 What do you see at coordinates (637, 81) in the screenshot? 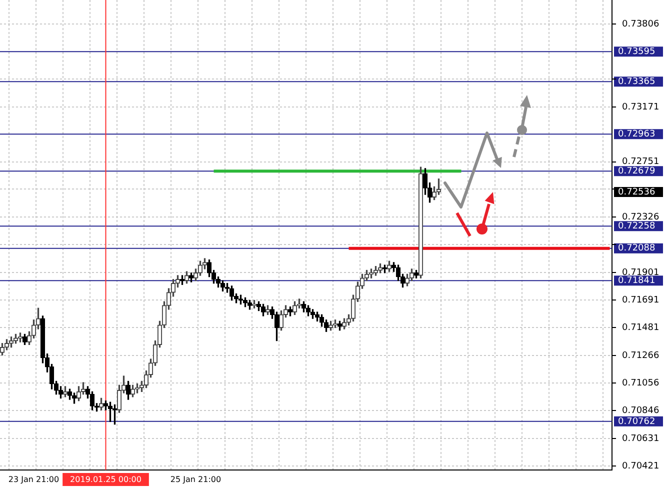
I see `ref-line-label: 0.73365` at bounding box center [637, 81].